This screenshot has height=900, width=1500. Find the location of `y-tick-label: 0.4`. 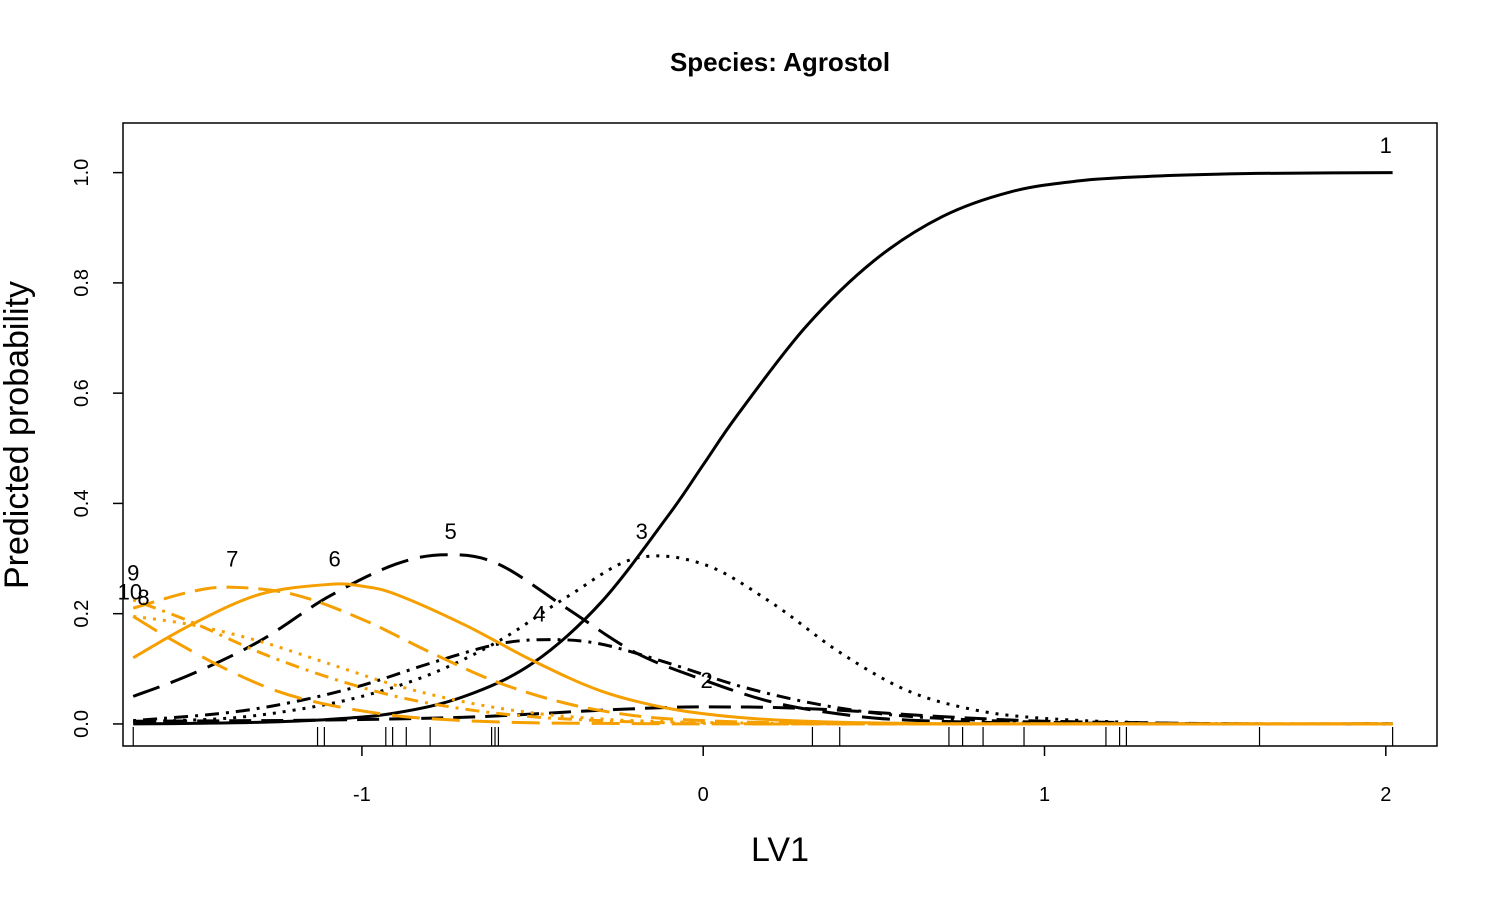

y-tick-label: 0.4 is located at coordinates (82, 504).